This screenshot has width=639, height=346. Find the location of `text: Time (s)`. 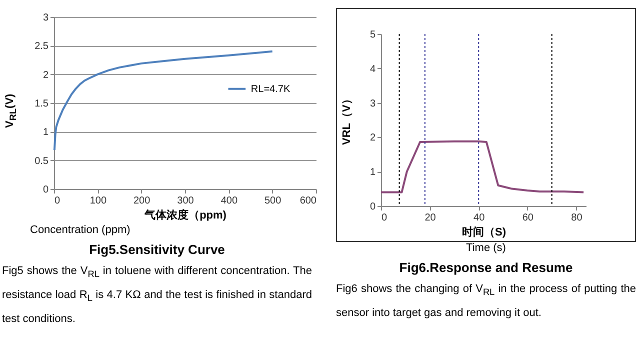

text: Time (s) is located at coordinates (486, 248).